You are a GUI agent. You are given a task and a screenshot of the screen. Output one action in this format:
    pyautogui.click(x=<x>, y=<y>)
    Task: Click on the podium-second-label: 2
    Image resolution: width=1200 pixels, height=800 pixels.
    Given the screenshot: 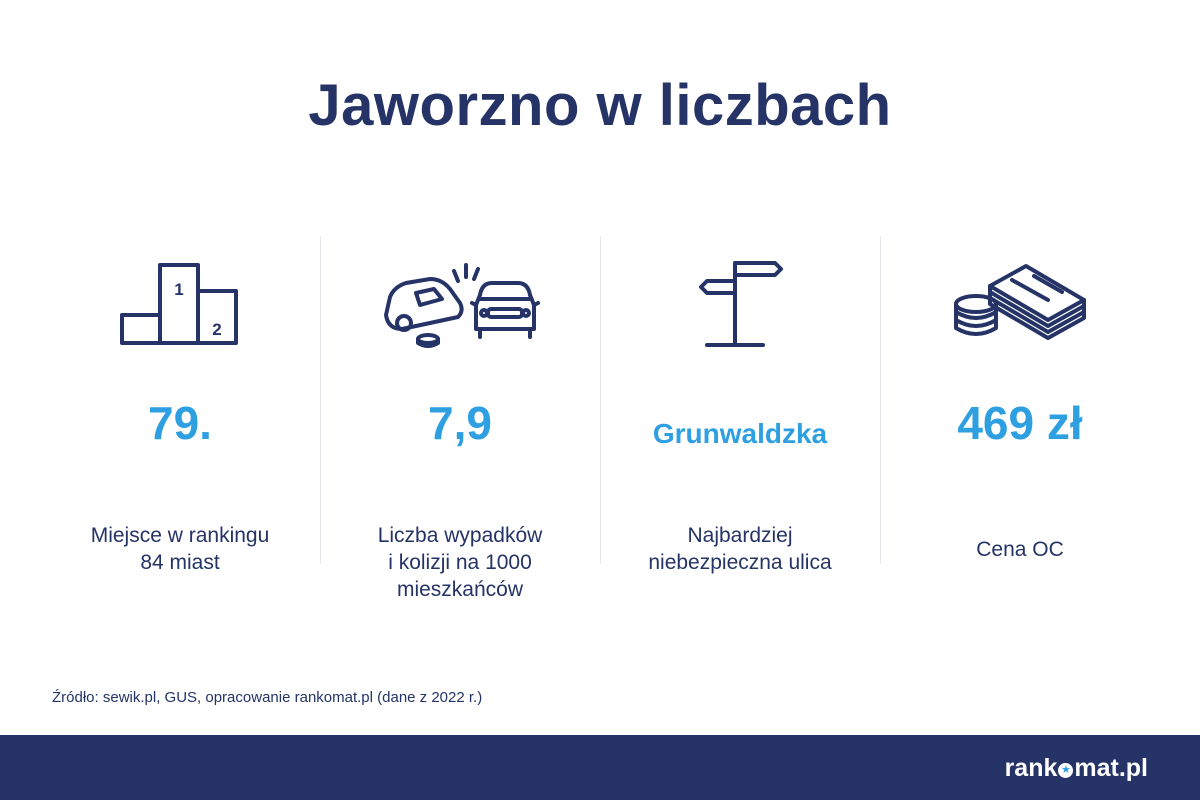 What is the action you would take?
    pyautogui.click(x=216, y=329)
    